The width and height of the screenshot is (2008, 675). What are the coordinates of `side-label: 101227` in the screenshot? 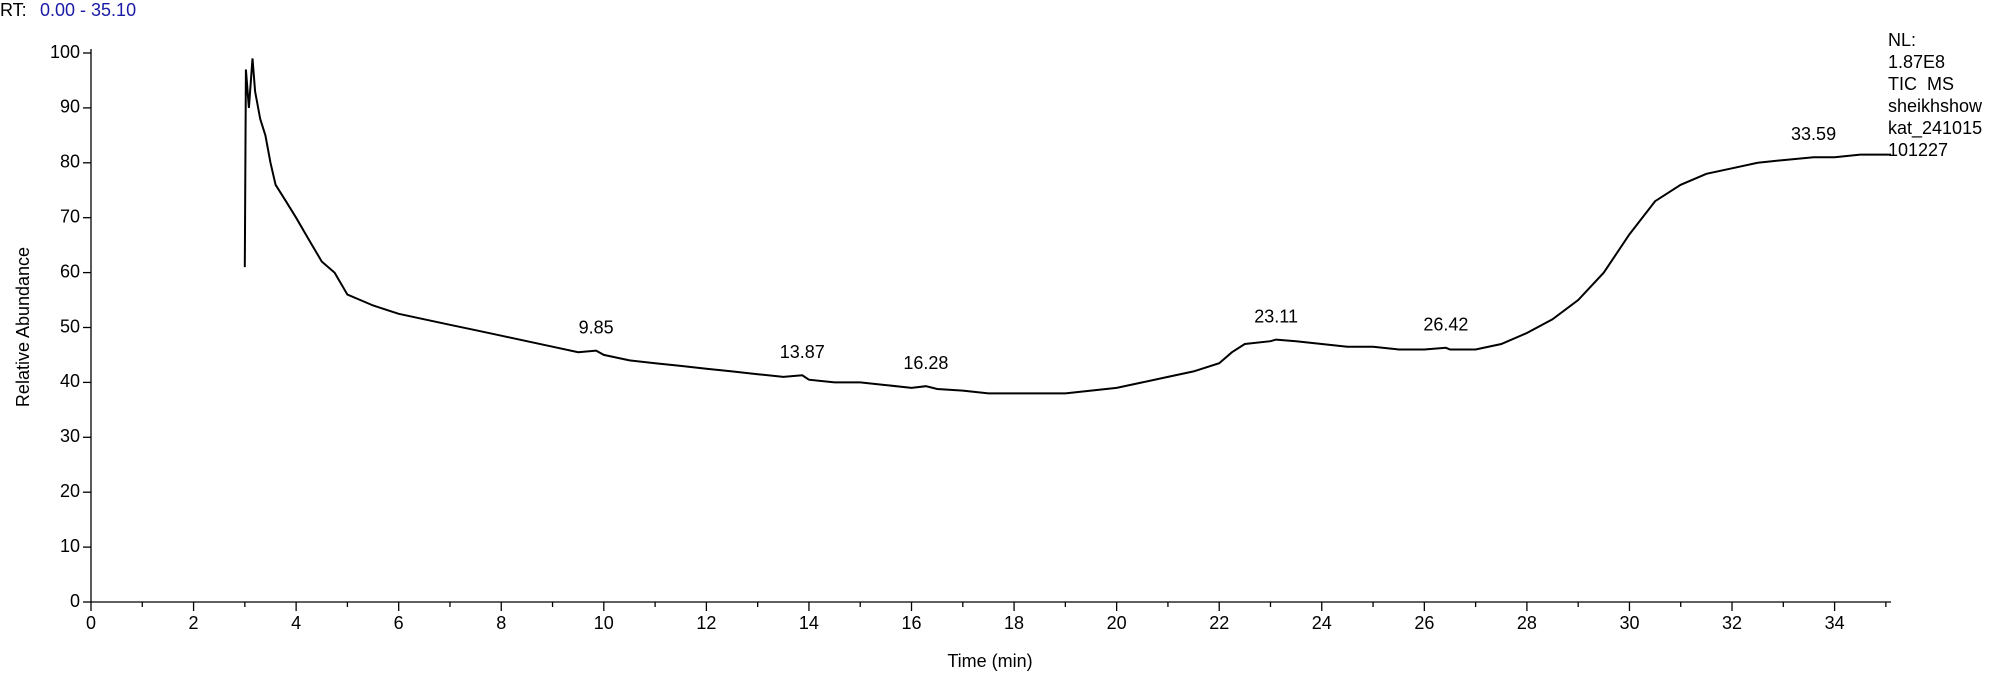 It's located at (1918, 150).